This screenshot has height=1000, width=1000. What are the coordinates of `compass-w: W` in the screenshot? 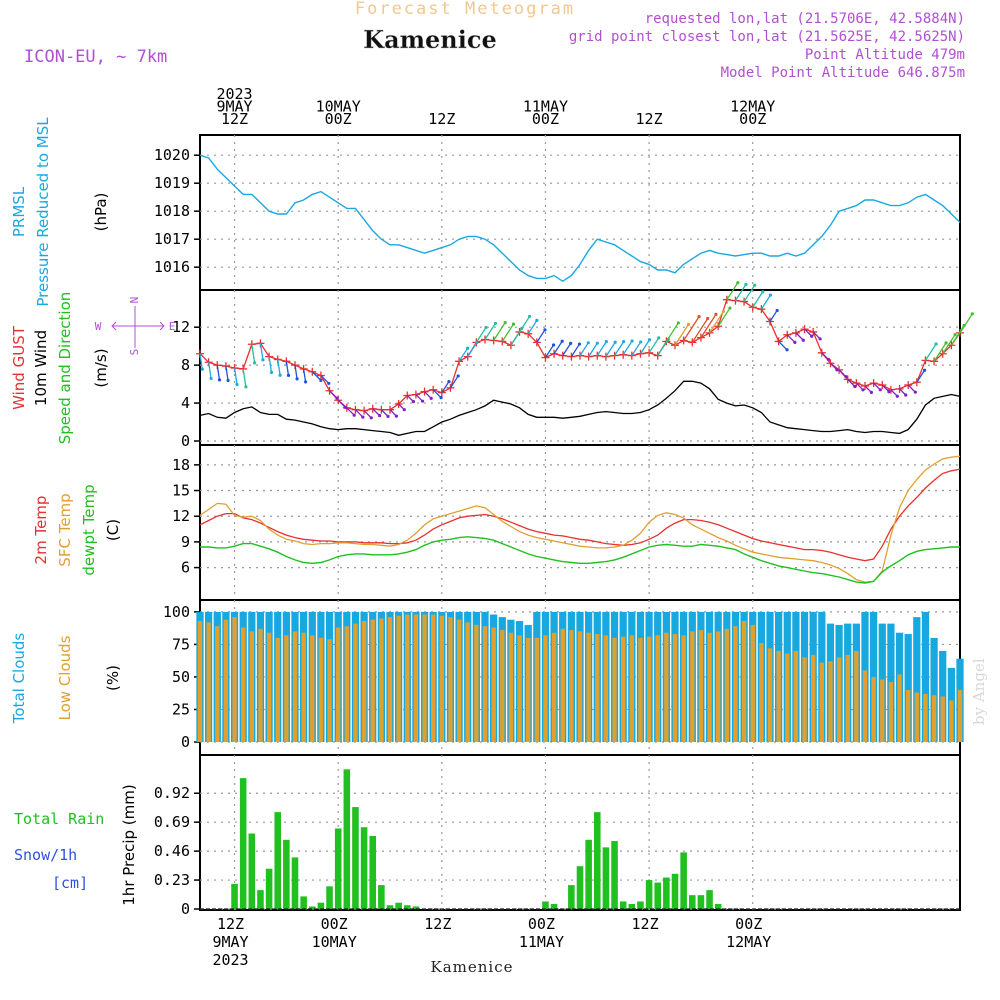 It's located at (98, 326).